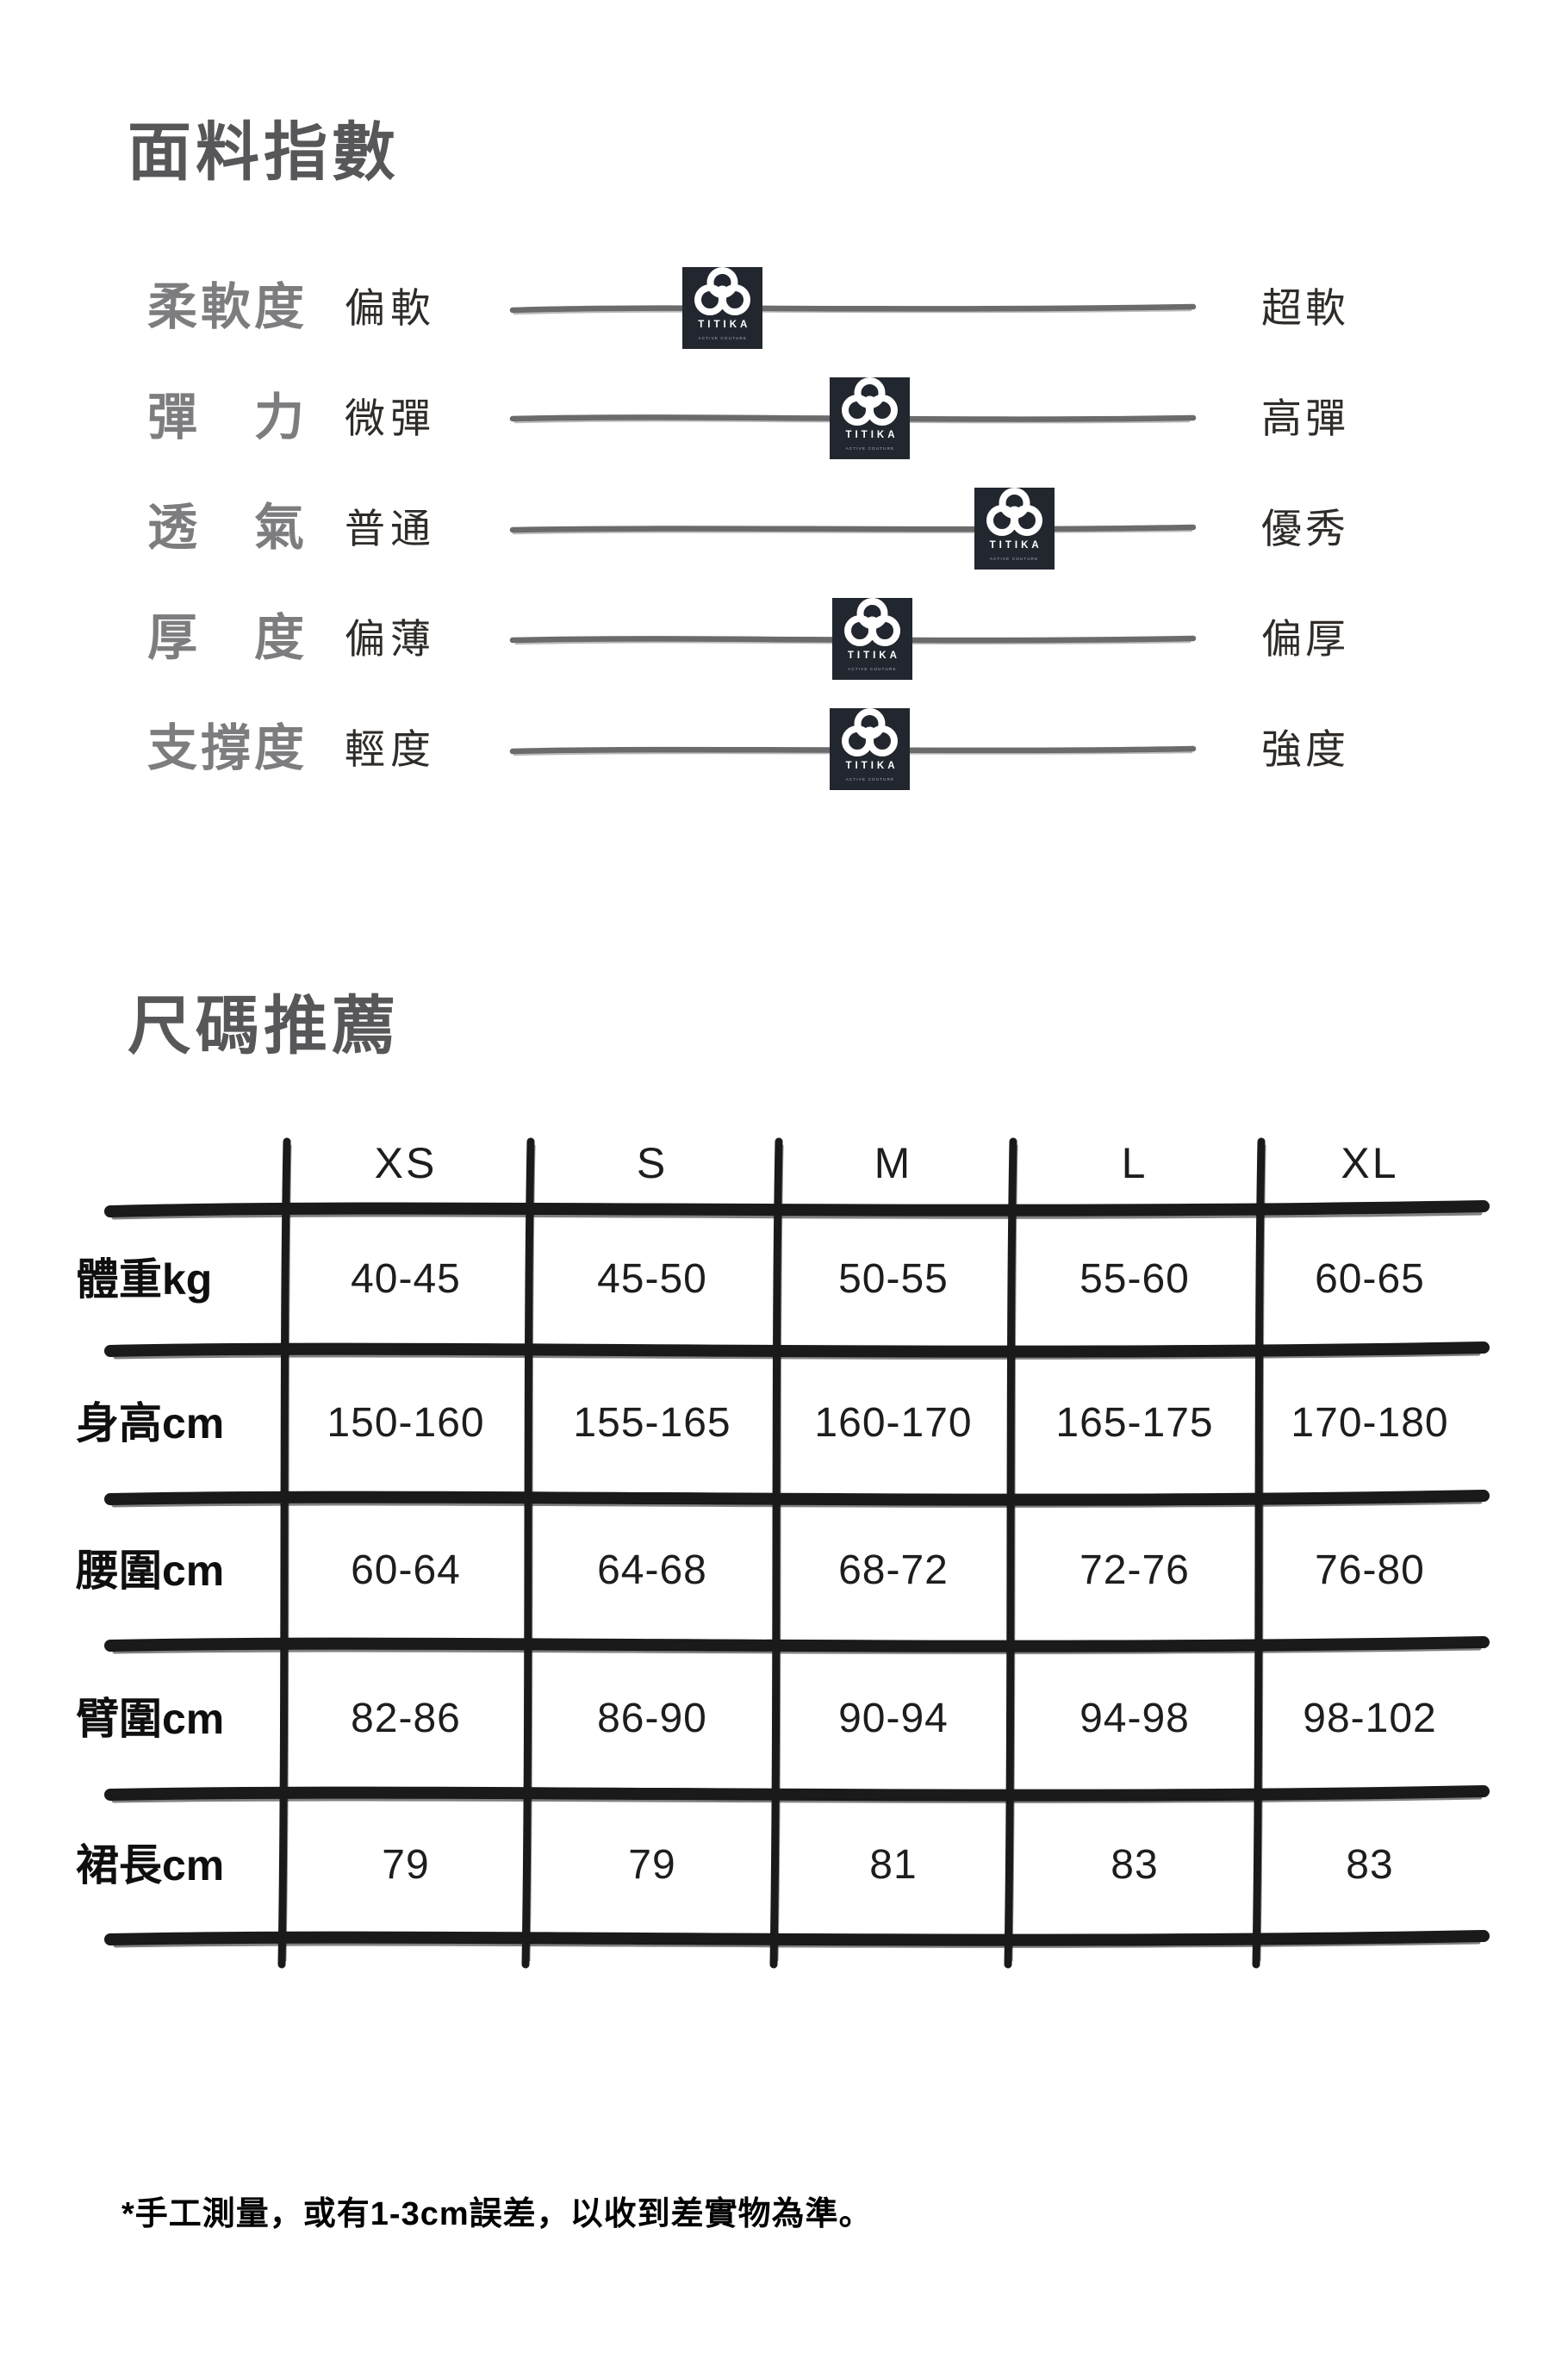  Describe the element at coordinates (1305, 751) in the screenshot. I see `slider-max-label: 強度` at that location.